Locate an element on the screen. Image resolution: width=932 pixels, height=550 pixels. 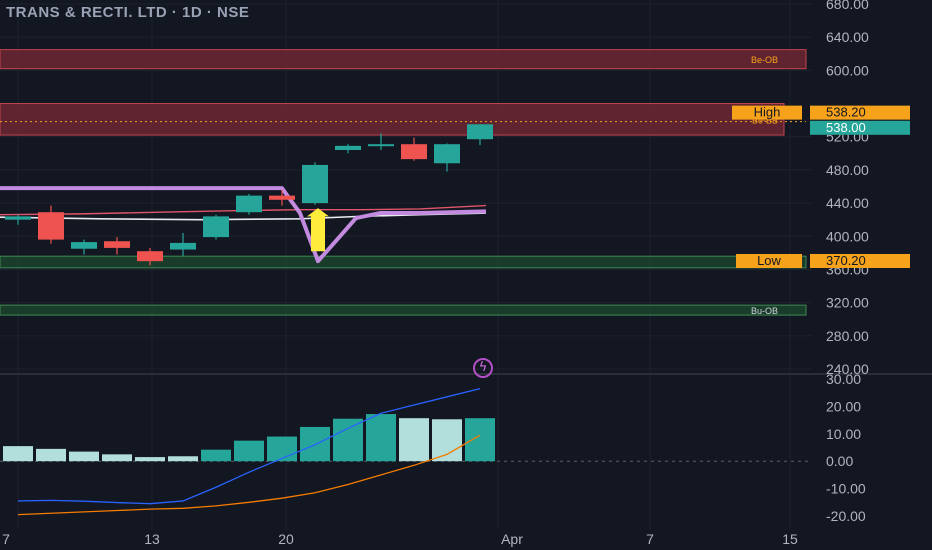
x-tick: 15 is located at coordinates (790, 539).